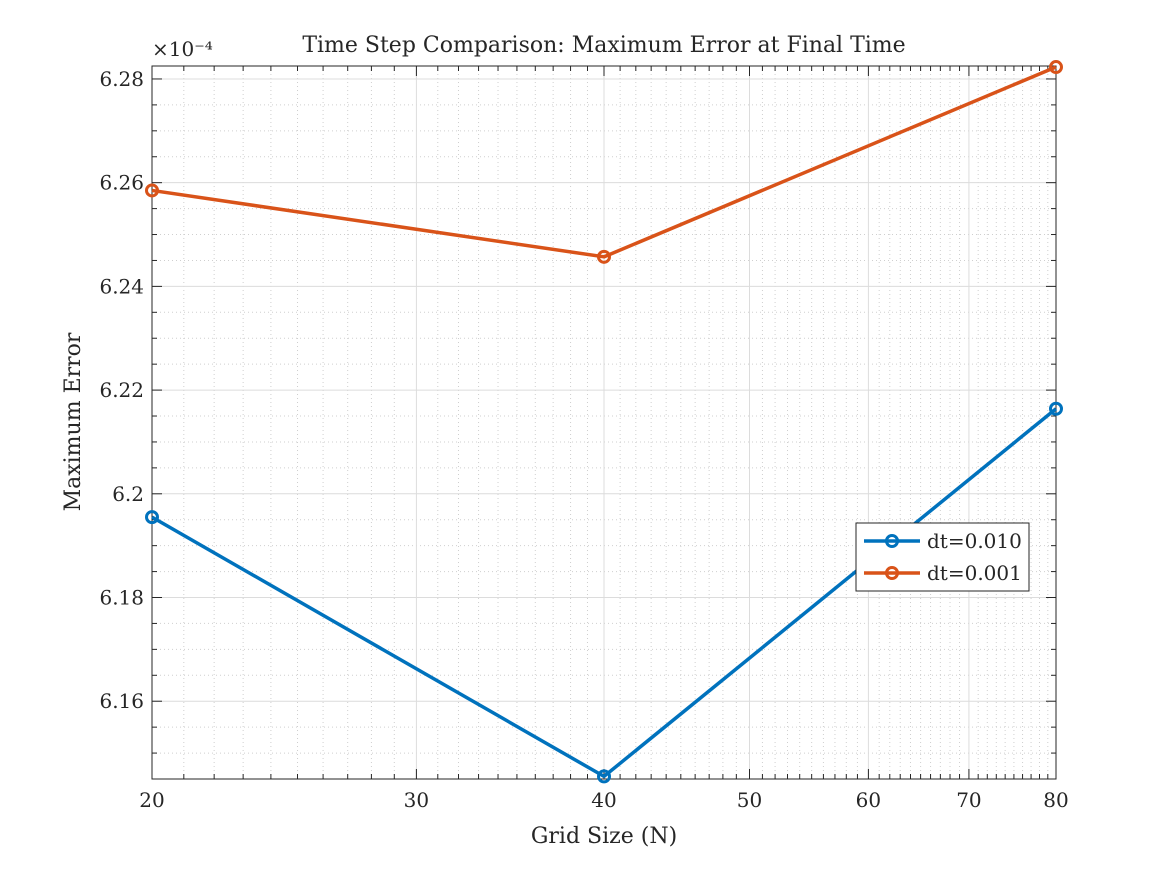 This screenshot has width=1167, height=875. I want to click on y-tick-label: 6.28, so click(121, 79).